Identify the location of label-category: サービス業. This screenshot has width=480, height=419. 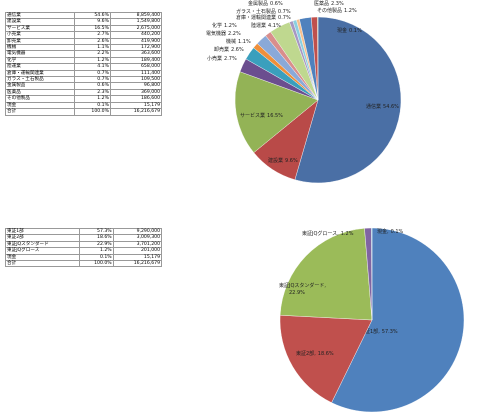
(252, 115).